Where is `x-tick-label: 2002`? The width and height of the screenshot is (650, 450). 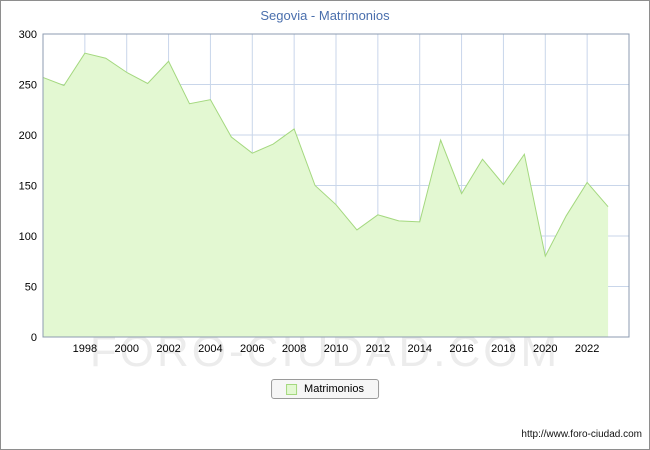 x-tick-label: 2002 is located at coordinates (168, 349).